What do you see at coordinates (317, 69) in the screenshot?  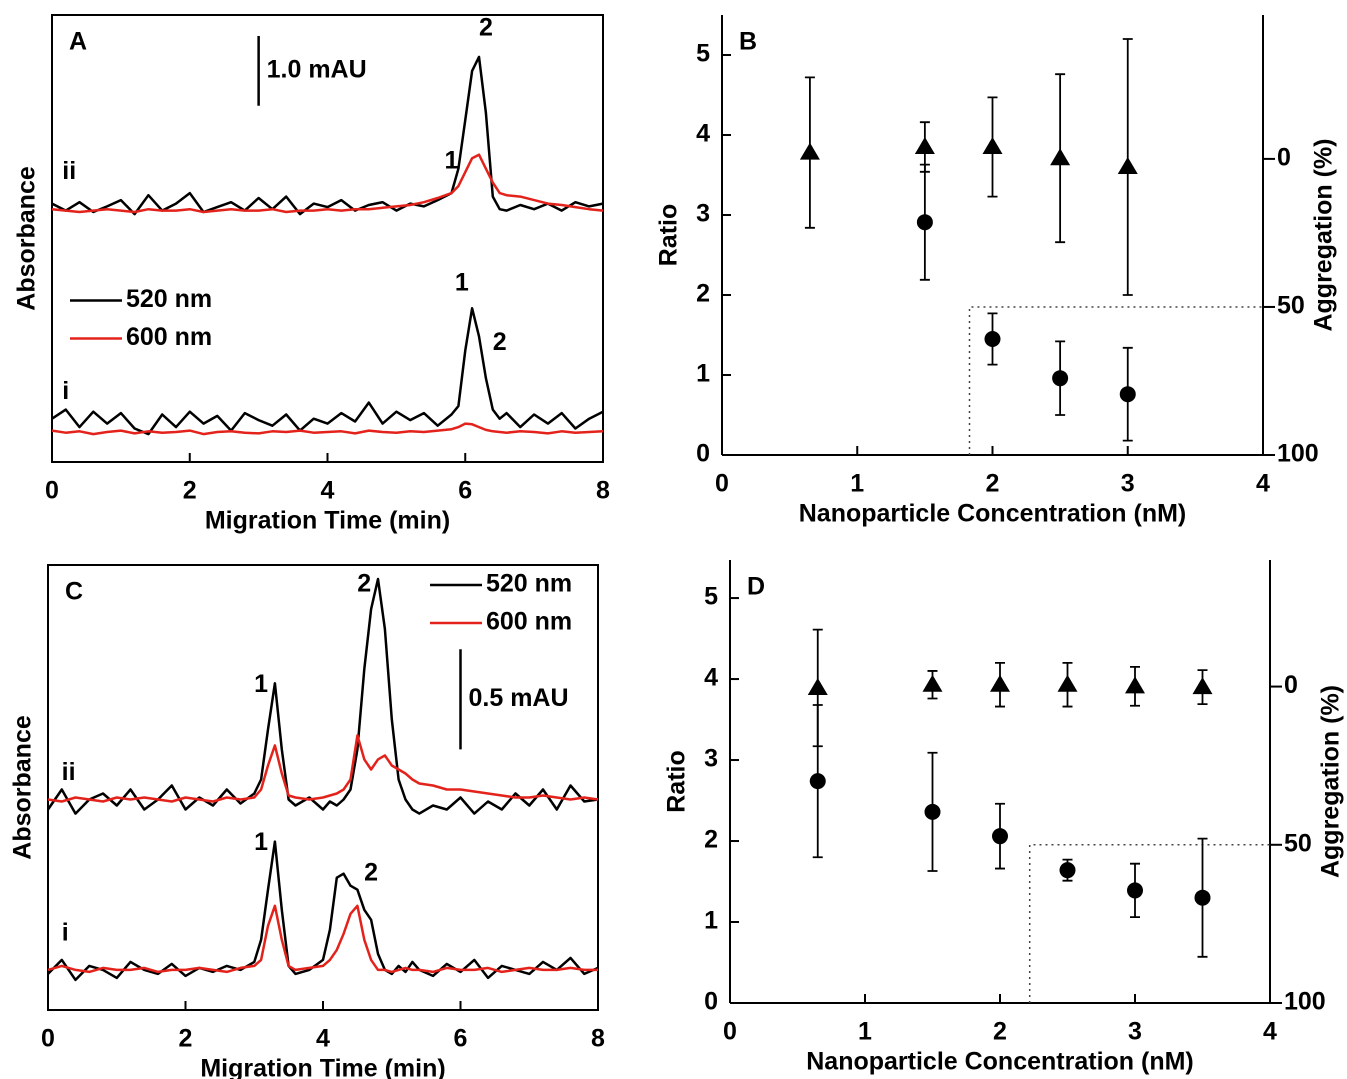 I see `scale-bar-label: 1.0 mAU` at bounding box center [317, 69].